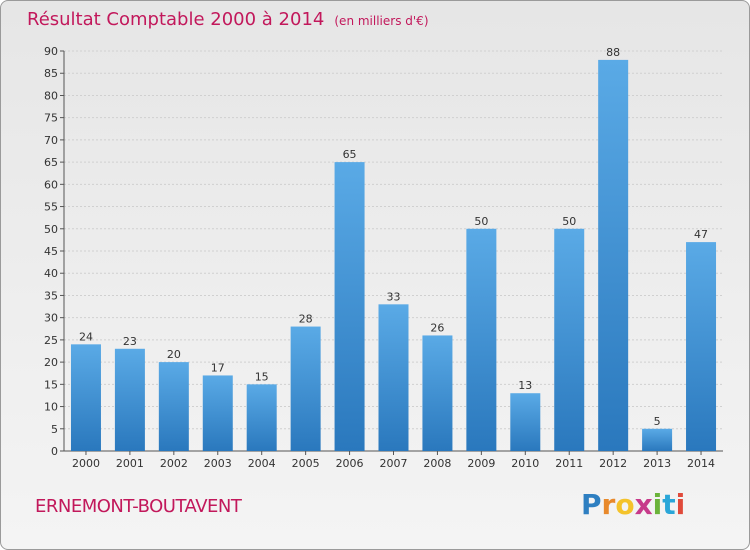  Describe the element at coordinates (657, 463) in the screenshot. I see `x-tick-label: 2013` at that location.